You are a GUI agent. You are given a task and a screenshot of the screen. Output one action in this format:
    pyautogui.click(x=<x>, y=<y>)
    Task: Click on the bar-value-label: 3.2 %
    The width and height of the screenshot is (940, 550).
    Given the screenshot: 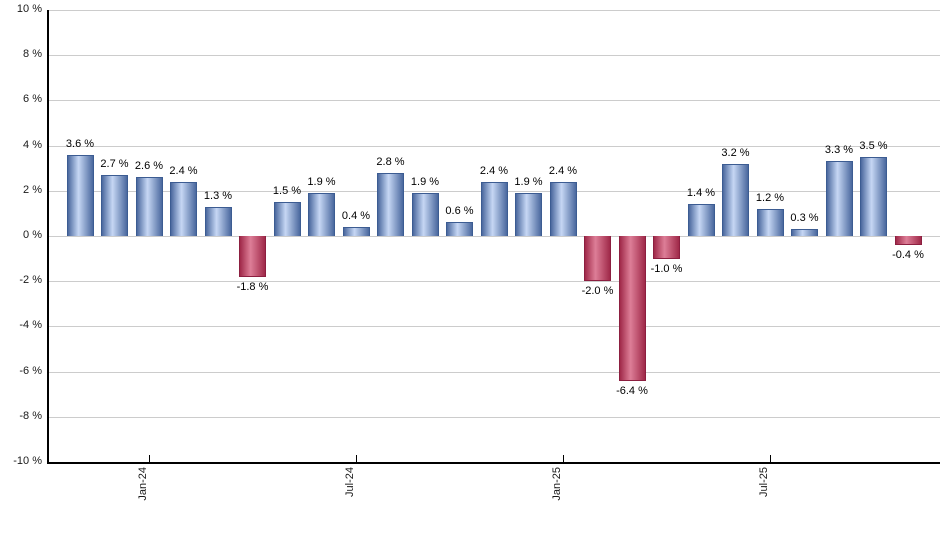 What is the action you would take?
    pyautogui.click(x=735, y=152)
    